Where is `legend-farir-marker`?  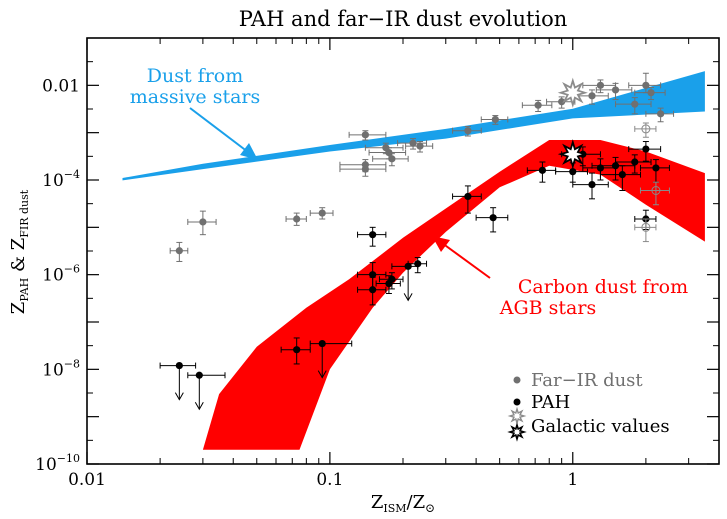
legend-farir-marker is located at coordinates (517, 380).